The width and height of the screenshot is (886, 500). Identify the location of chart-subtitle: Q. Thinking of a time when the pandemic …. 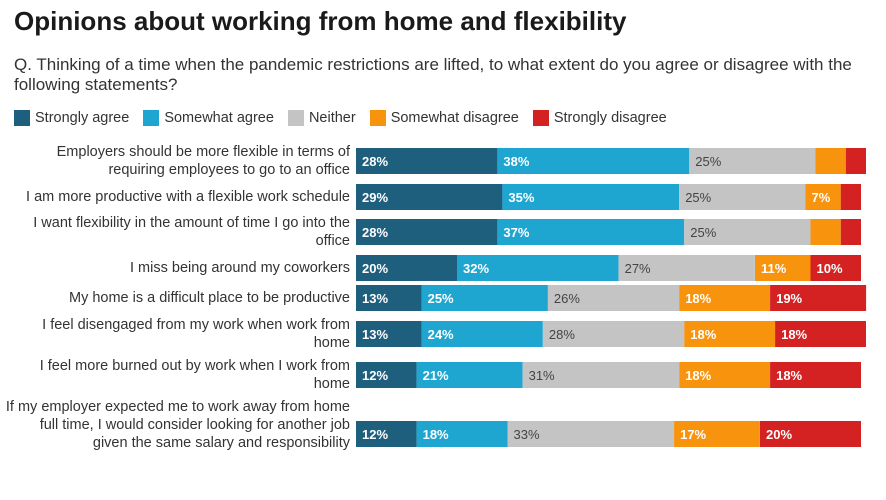
(433, 74).